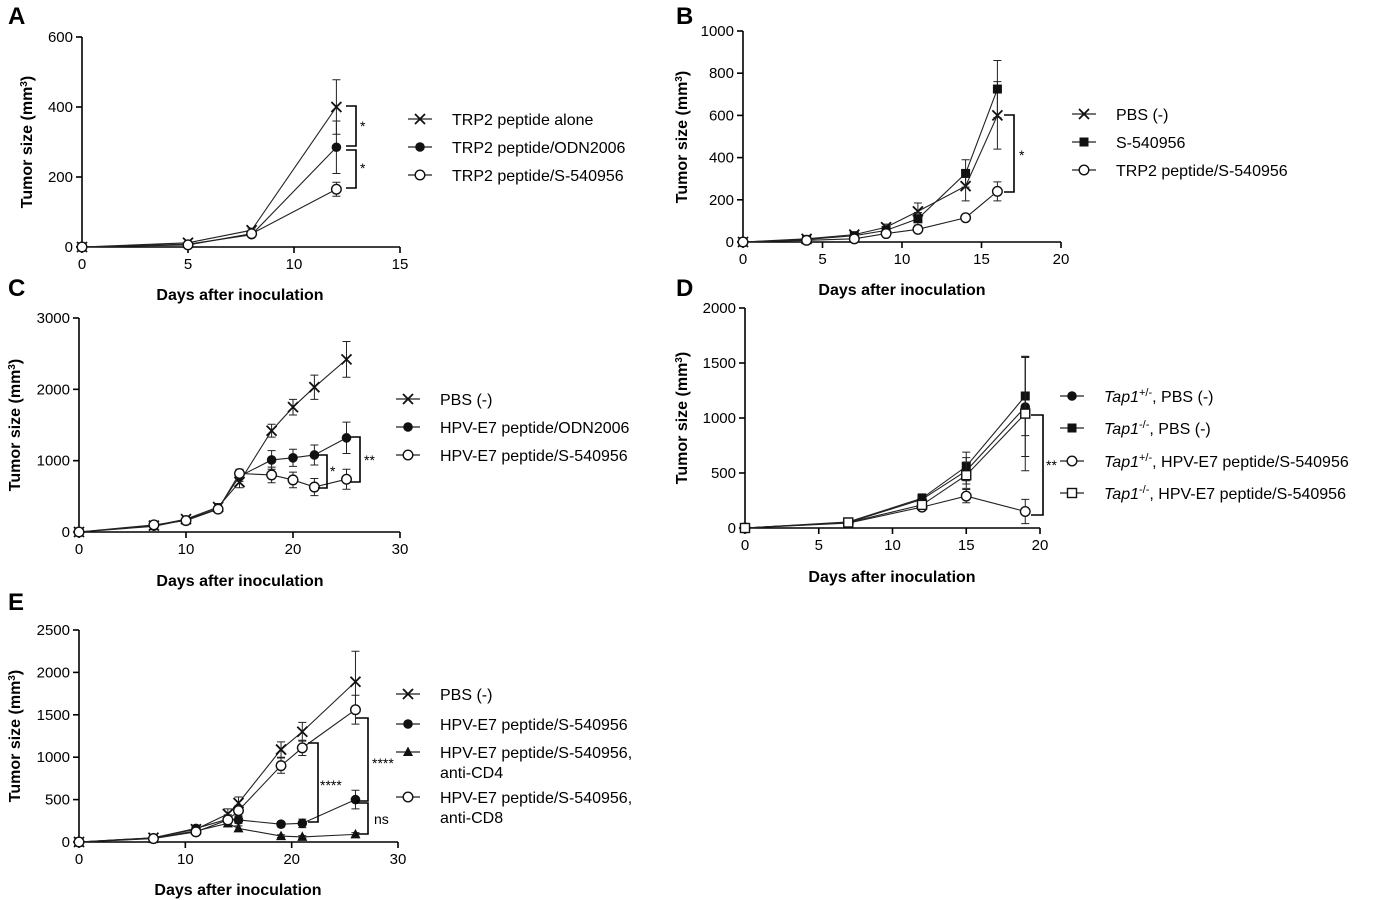 This screenshot has height=900, width=1384. Describe the element at coordinates (53, 461) in the screenshot. I see `y-tick-label-c: 1000` at that location.